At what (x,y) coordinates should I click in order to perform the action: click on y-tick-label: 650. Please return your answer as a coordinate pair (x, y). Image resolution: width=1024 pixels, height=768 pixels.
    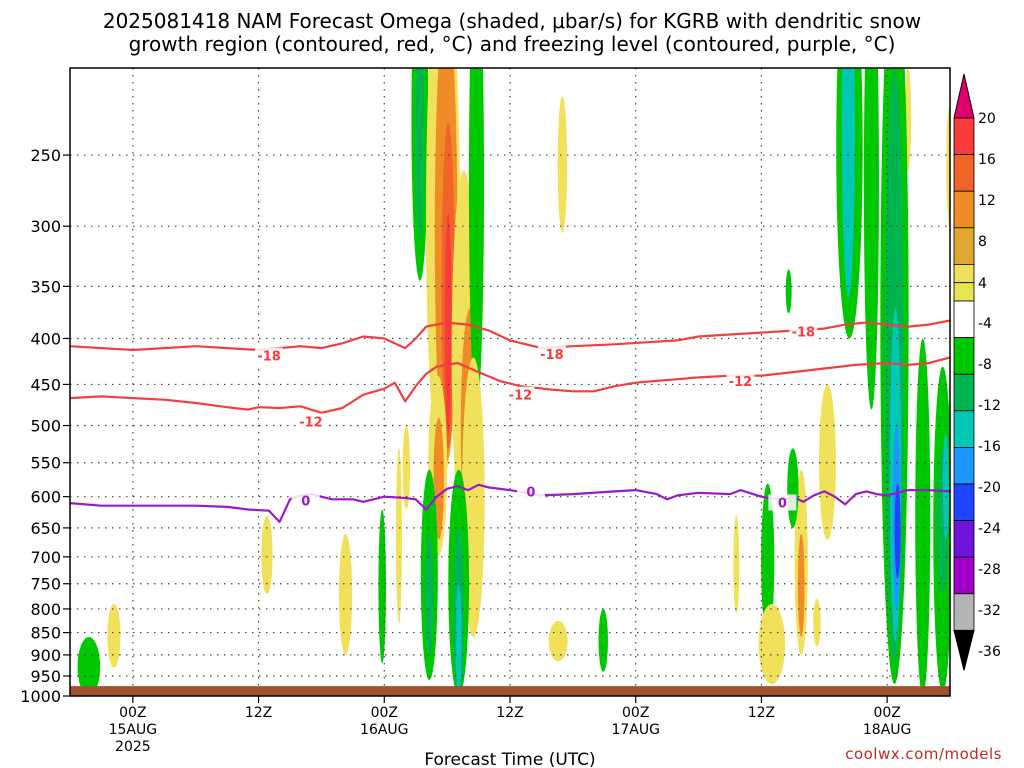
    Looking at the image, I should click on (45, 528).